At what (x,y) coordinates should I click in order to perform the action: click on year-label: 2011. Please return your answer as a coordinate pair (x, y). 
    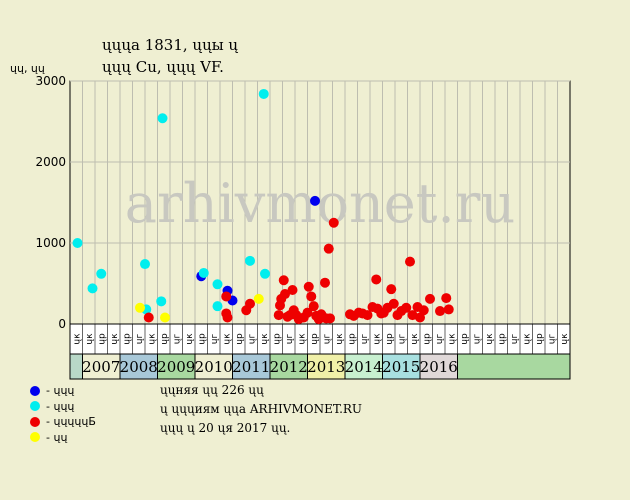
    Looking at the image, I should click on (251, 367).